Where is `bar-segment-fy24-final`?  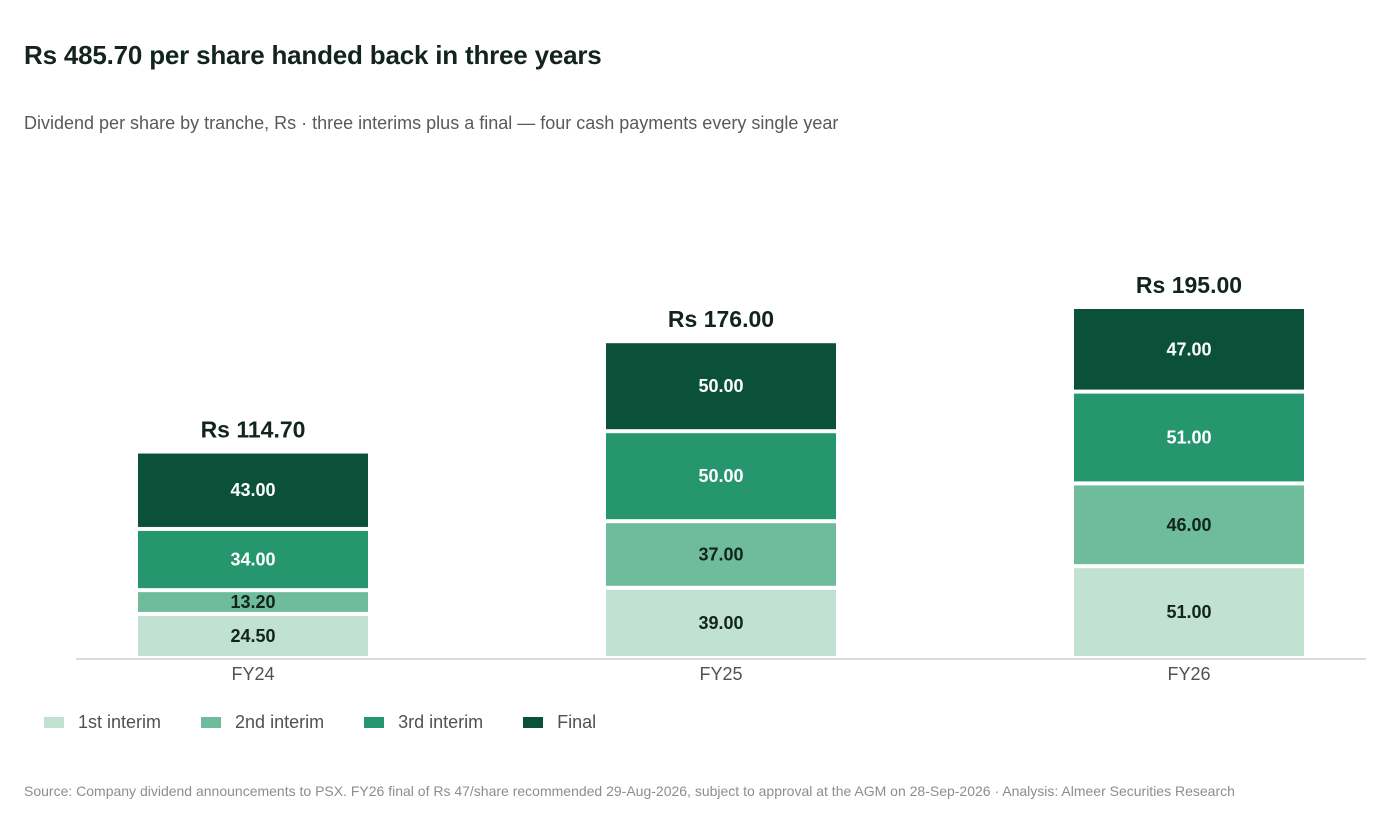 bar-segment-fy24-final is located at coordinates (253, 490).